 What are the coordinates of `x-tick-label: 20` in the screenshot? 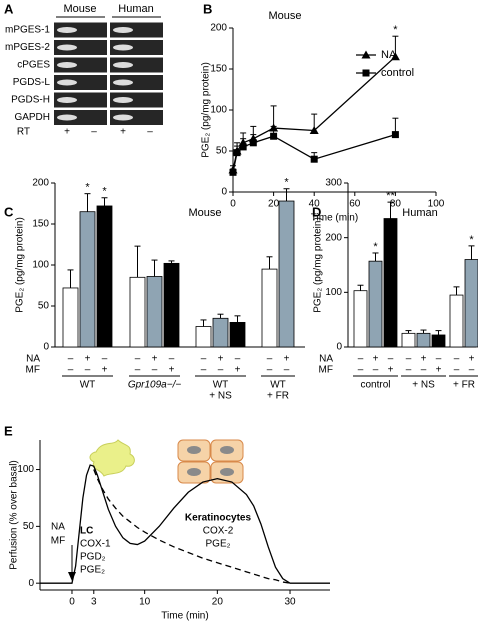 It's located at (218, 602).